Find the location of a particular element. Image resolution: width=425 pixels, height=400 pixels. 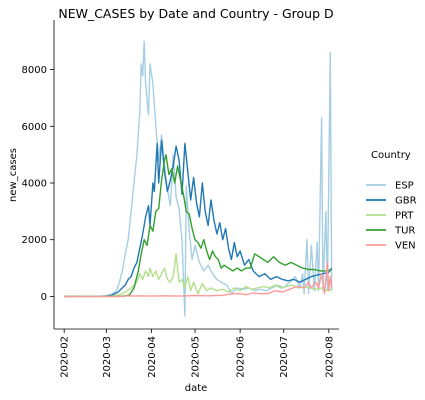

x-tick-label: 2020-07 is located at coordinates (284, 357).